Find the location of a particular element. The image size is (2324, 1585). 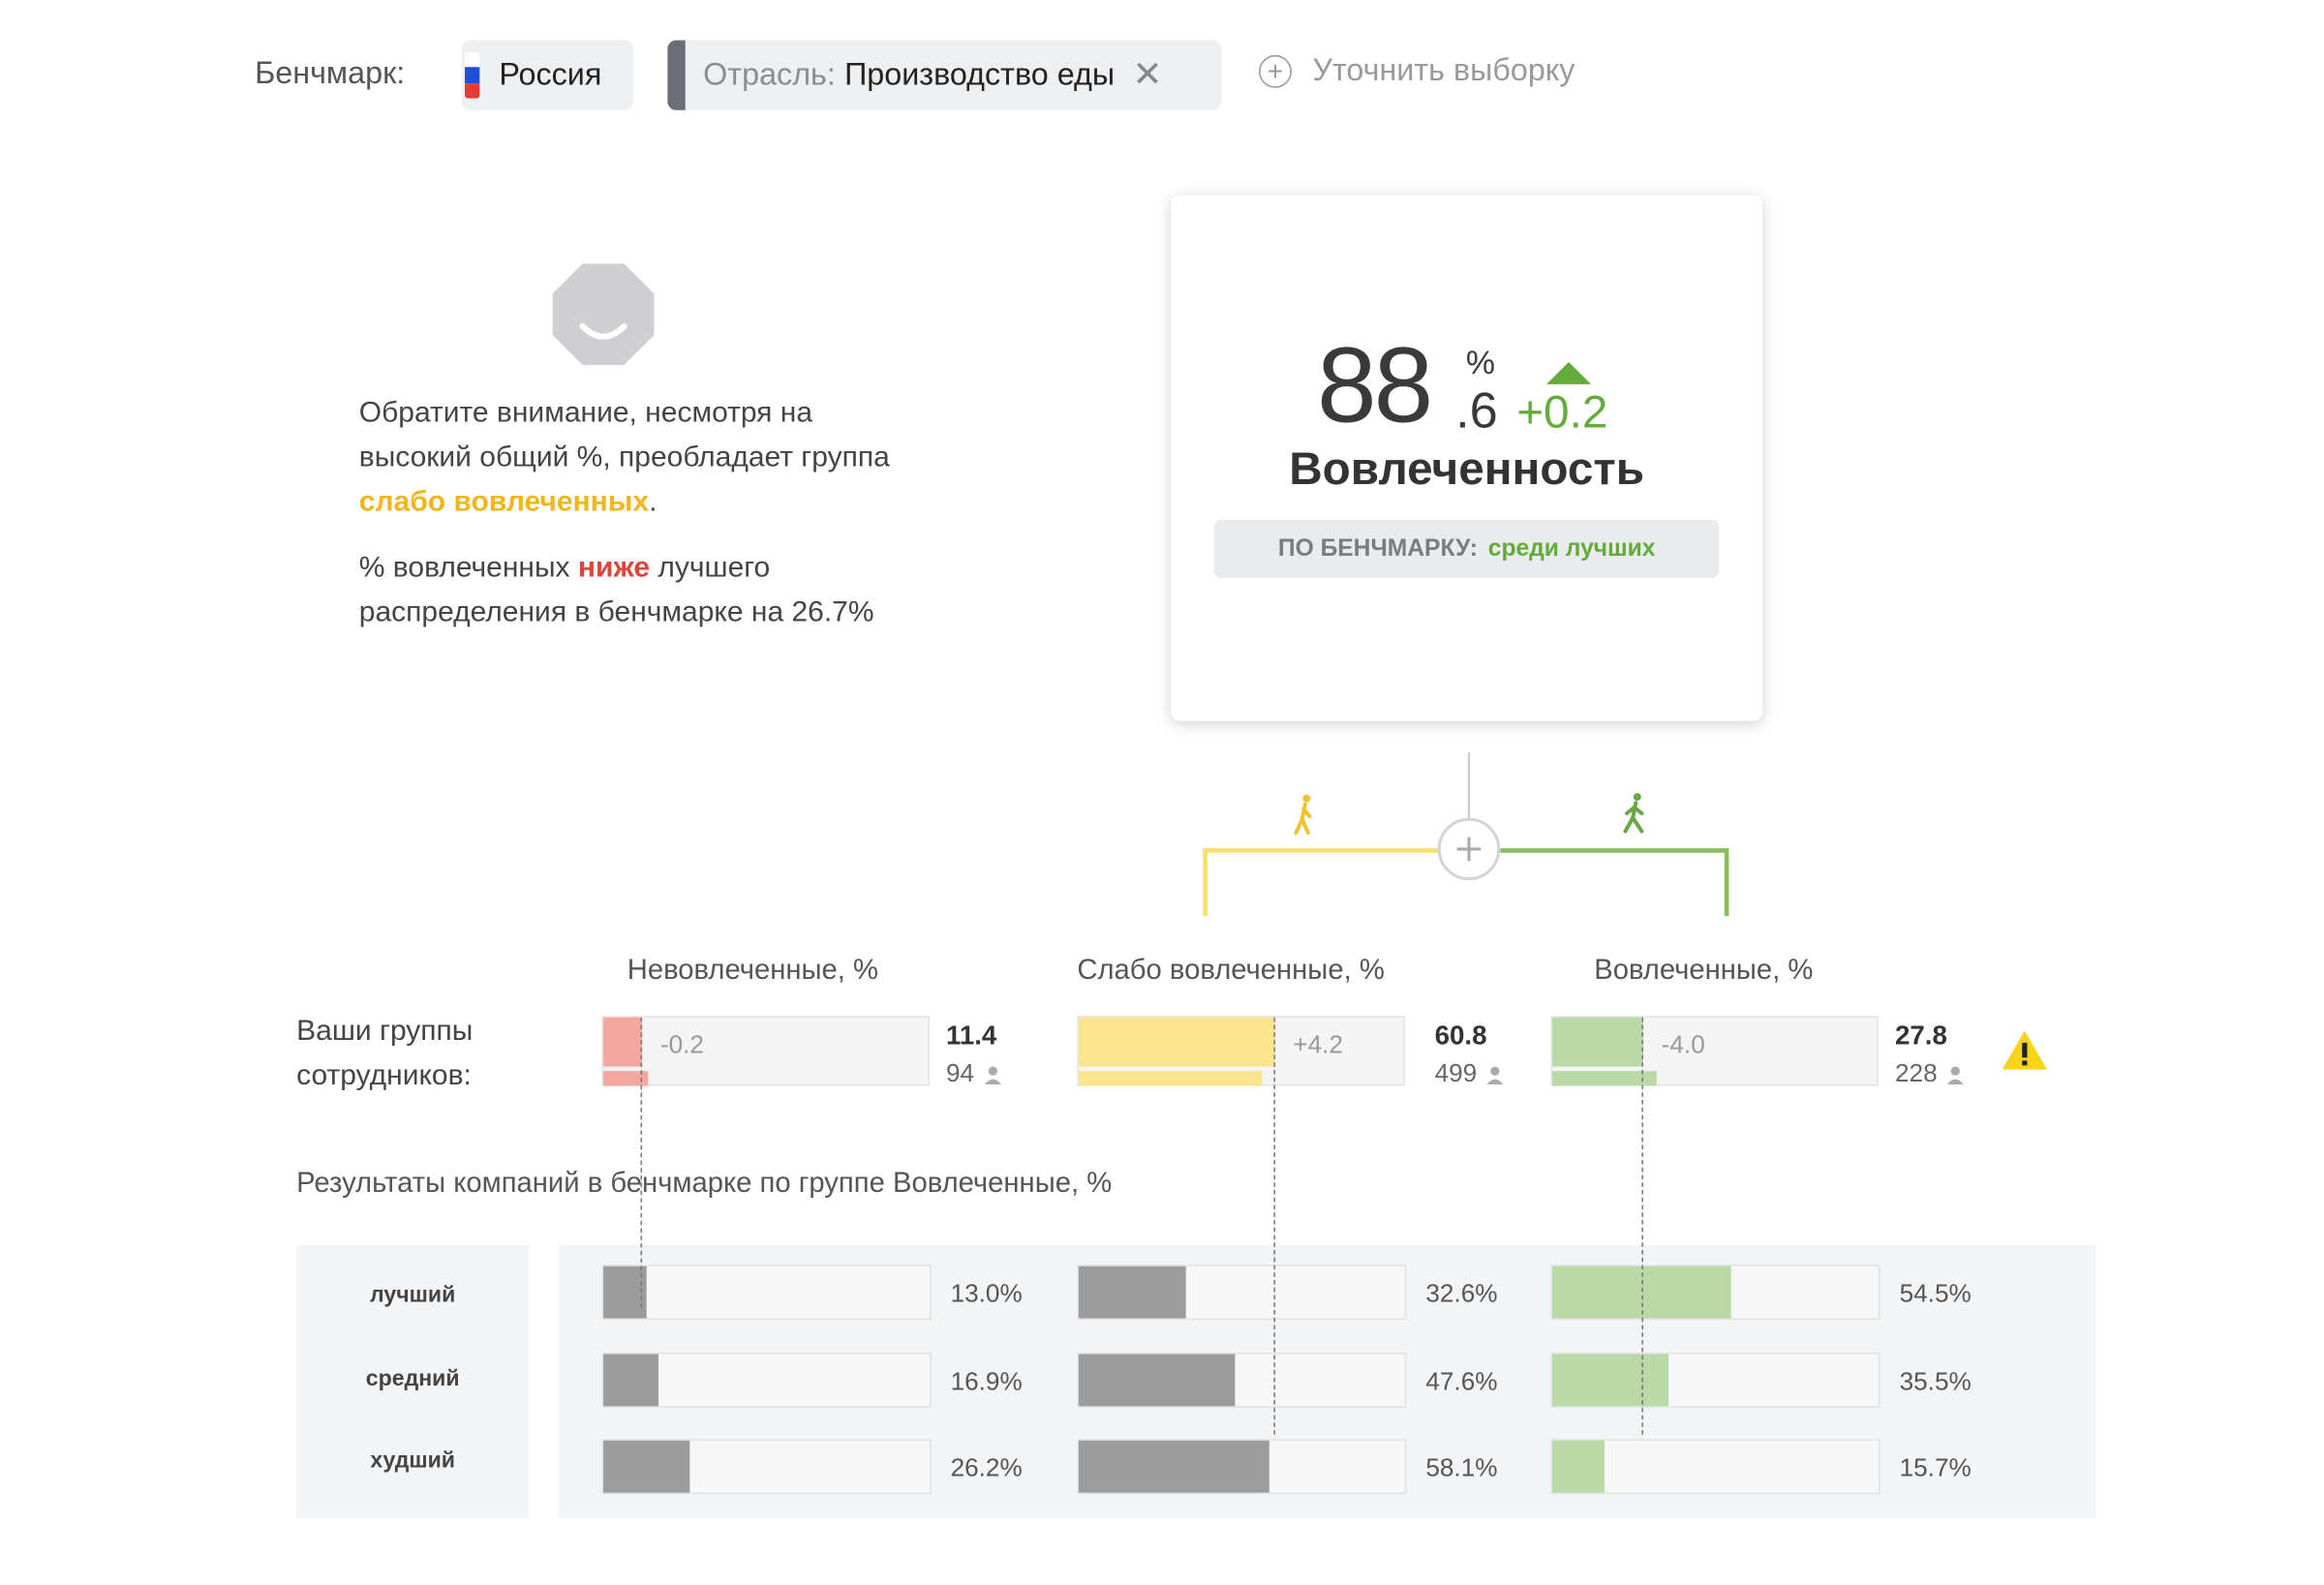

engagement-title: Вовлеченность is located at coordinates (1467, 468).